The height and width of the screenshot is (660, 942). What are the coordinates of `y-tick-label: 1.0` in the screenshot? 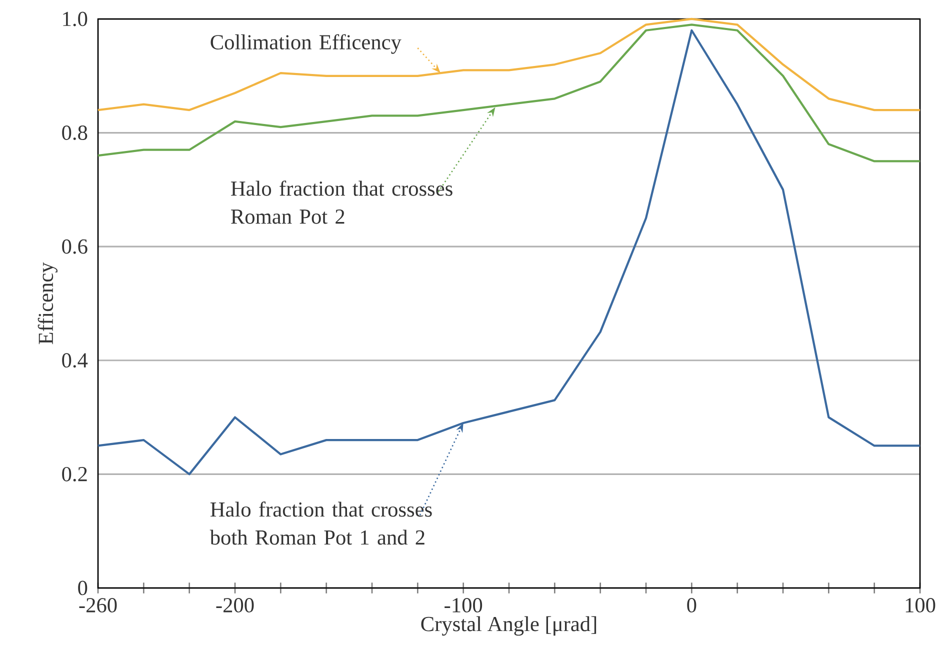 It's located at (75, 19).